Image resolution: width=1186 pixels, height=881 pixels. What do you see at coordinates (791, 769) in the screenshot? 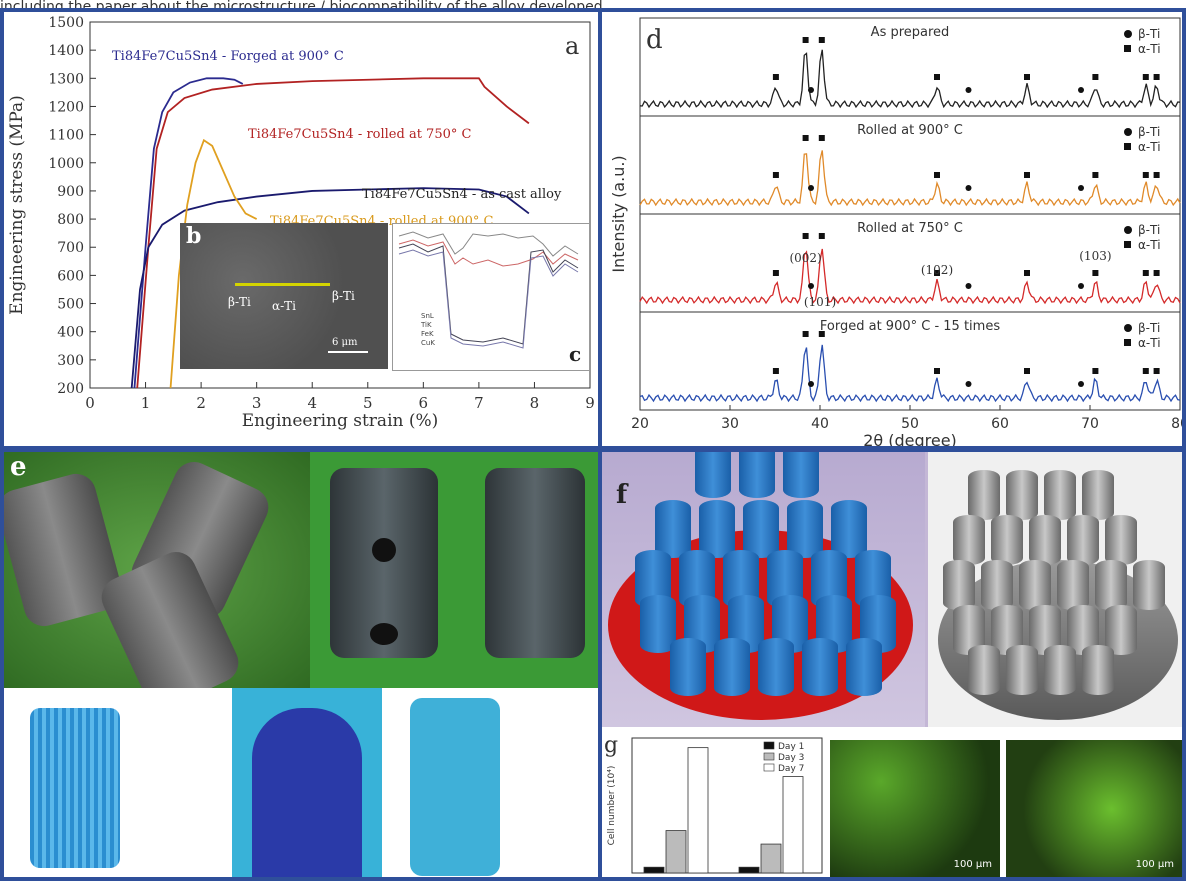
I see `legend-label-g: Day 7` at bounding box center [791, 769].